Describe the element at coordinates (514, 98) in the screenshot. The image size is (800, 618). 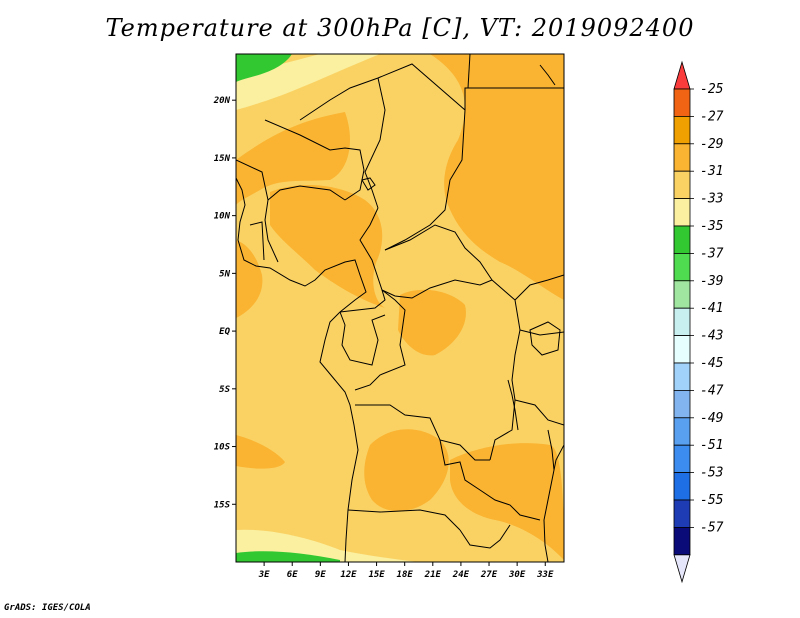
I see `libya-sudan-border` at that location.